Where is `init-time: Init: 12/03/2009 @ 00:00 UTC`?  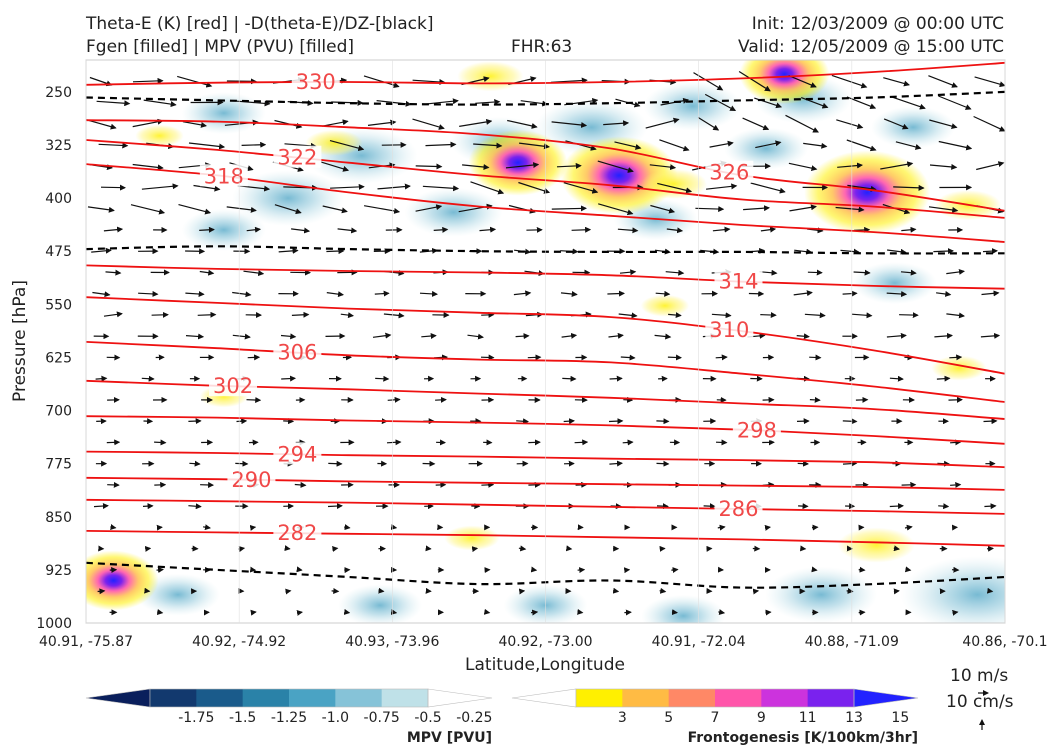 init-time: Init: 12/03/2009 @ 00:00 UTC is located at coordinates (877, 24).